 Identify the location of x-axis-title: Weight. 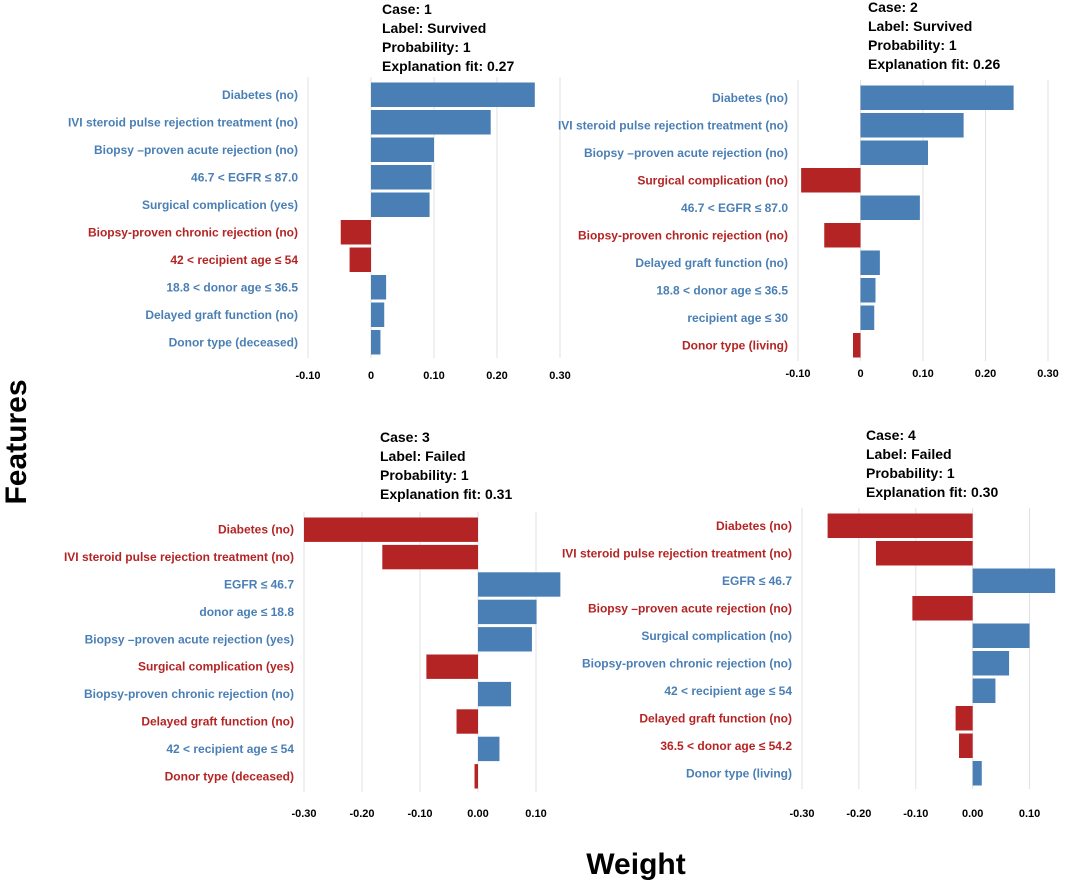
(635, 864).